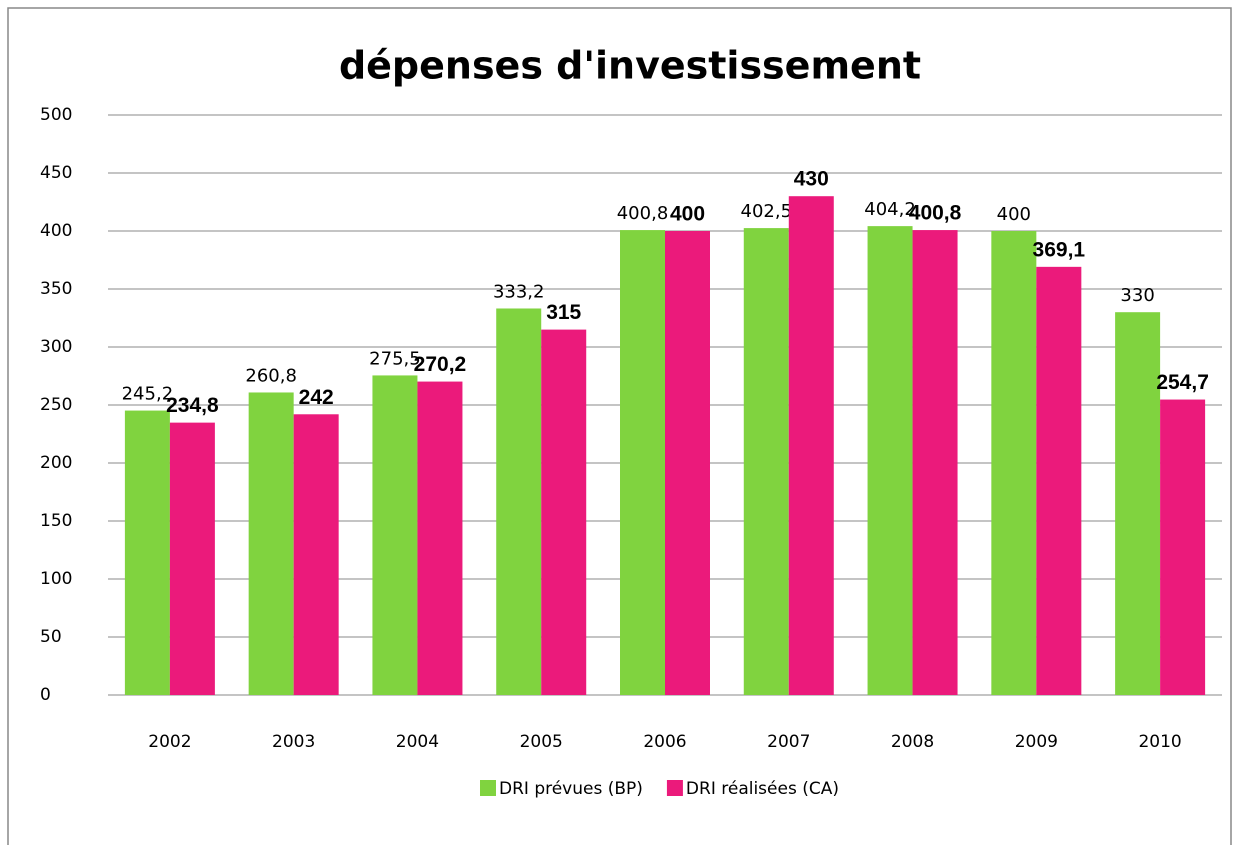 This screenshot has width=1235, height=845. Describe the element at coordinates (563, 312) in the screenshot. I see `data-label: 315` at that location.